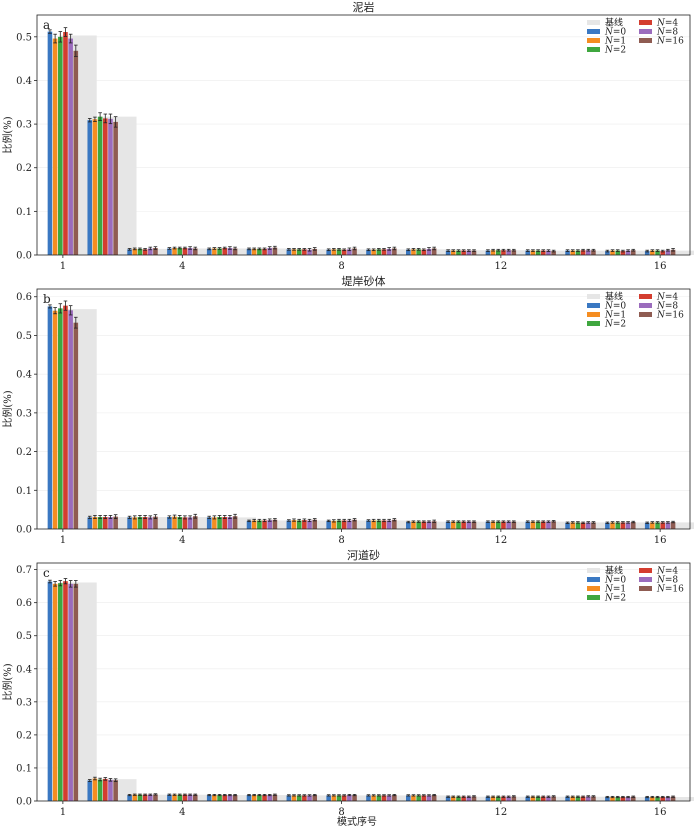 The image size is (700, 830). Describe the element at coordinates (24, 81) in the screenshot. I see `y-tick-label: 0.4` at that location.